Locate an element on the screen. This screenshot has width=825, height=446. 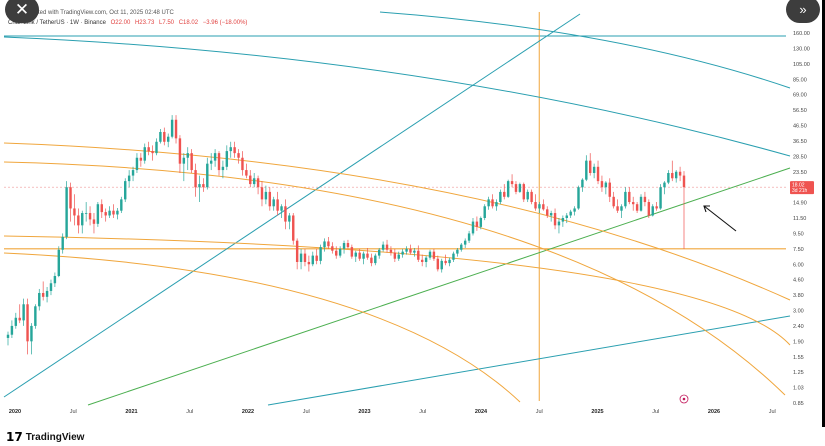
time-tick-label: 2025 is located at coordinates (597, 412).